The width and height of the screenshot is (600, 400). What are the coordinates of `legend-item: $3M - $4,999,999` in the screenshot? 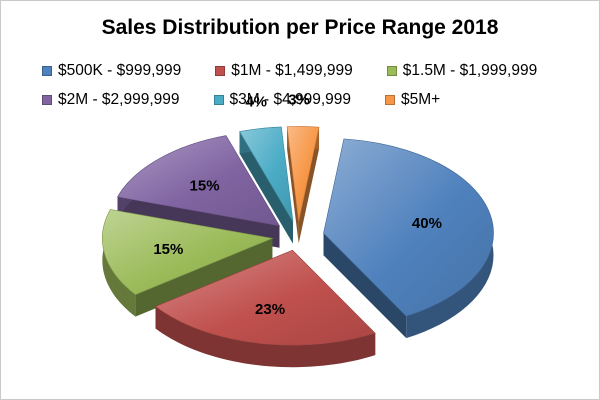 It's located at (282, 100).